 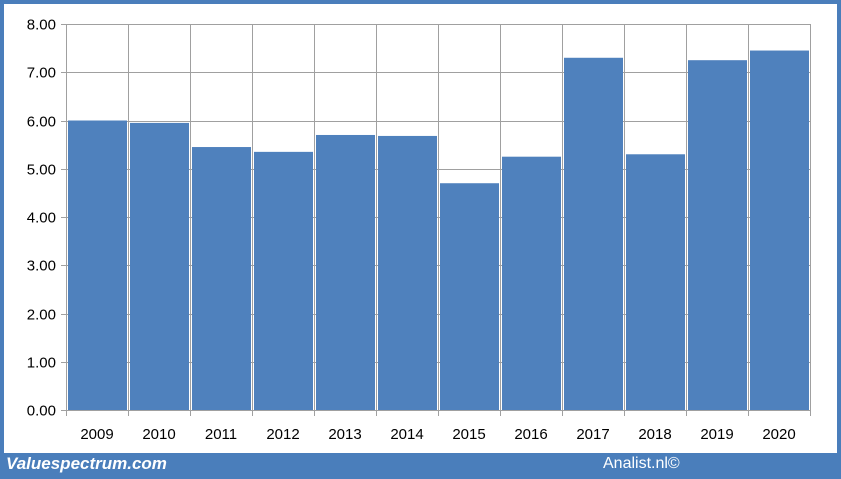 What do you see at coordinates (407, 272) in the screenshot?
I see `bar-2014` at bounding box center [407, 272].